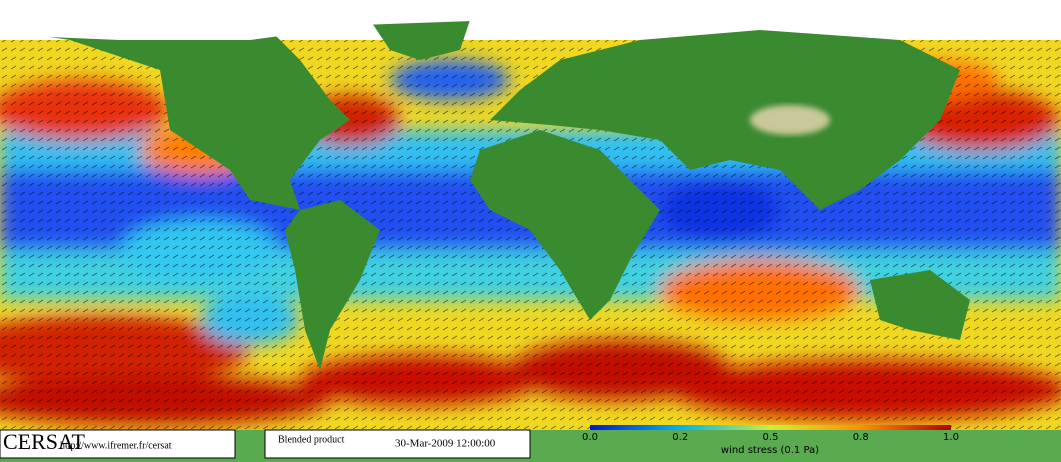 Image resolution: width=1061 pixels, height=462 pixels. What do you see at coordinates (680, 437) in the screenshot?
I see `colorbar-tick-label: 0.2` at bounding box center [680, 437].